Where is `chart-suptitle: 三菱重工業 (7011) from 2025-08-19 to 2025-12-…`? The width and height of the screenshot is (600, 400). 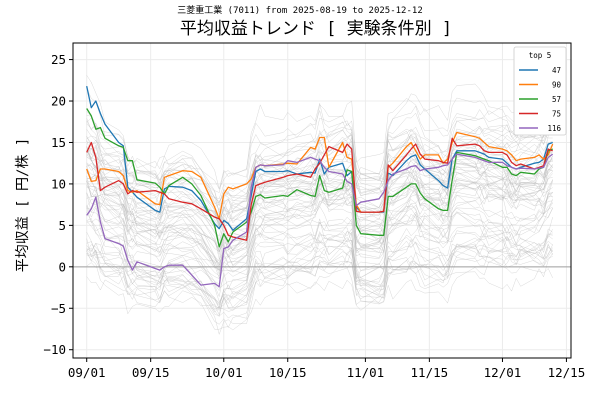 chart-suptitle: 三菱重工業 (7011) from 2025-08-19 to 2025-12-… is located at coordinates (299, 10).